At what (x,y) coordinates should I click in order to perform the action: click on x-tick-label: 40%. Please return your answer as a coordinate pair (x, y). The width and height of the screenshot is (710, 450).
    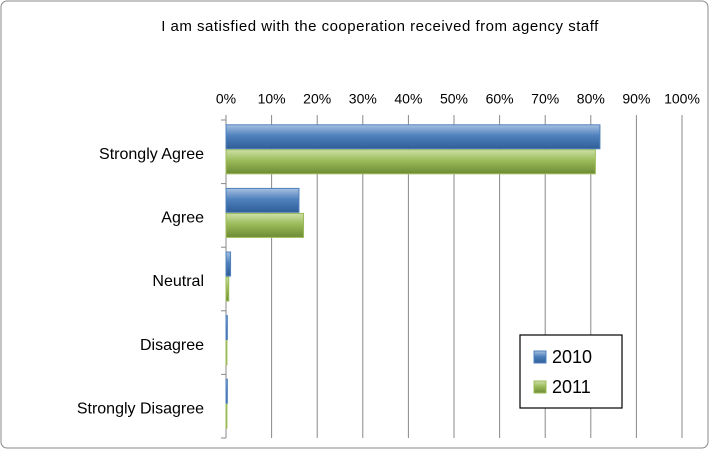
    Looking at the image, I should click on (408, 99).